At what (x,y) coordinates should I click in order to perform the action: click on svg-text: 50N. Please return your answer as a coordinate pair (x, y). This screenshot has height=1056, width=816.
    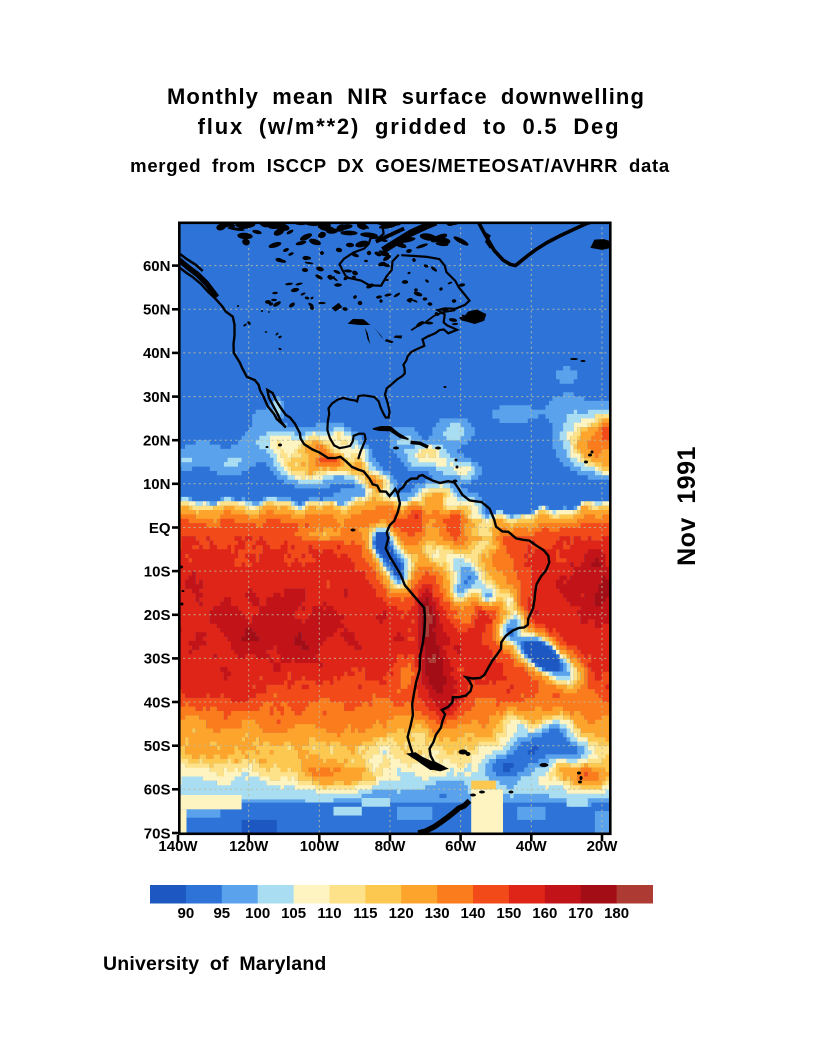
    Looking at the image, I should click on (157, 310).